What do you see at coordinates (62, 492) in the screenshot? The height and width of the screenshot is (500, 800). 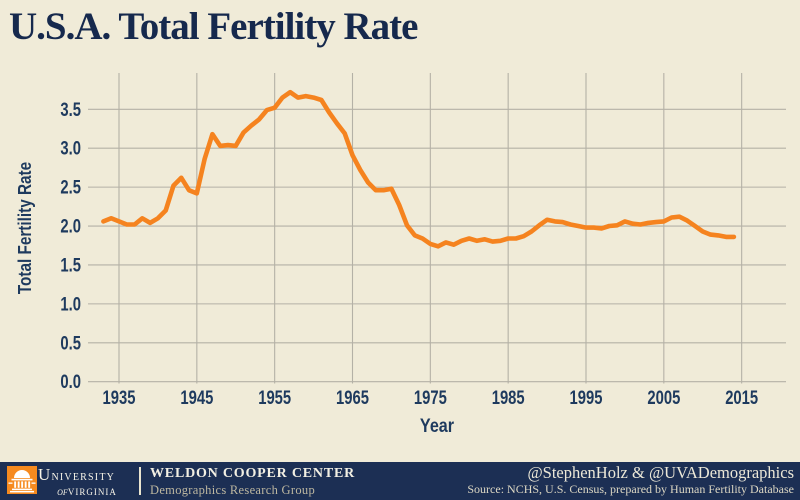 I see `uva-wordmark-of: of` at bounding box center [62, 492].